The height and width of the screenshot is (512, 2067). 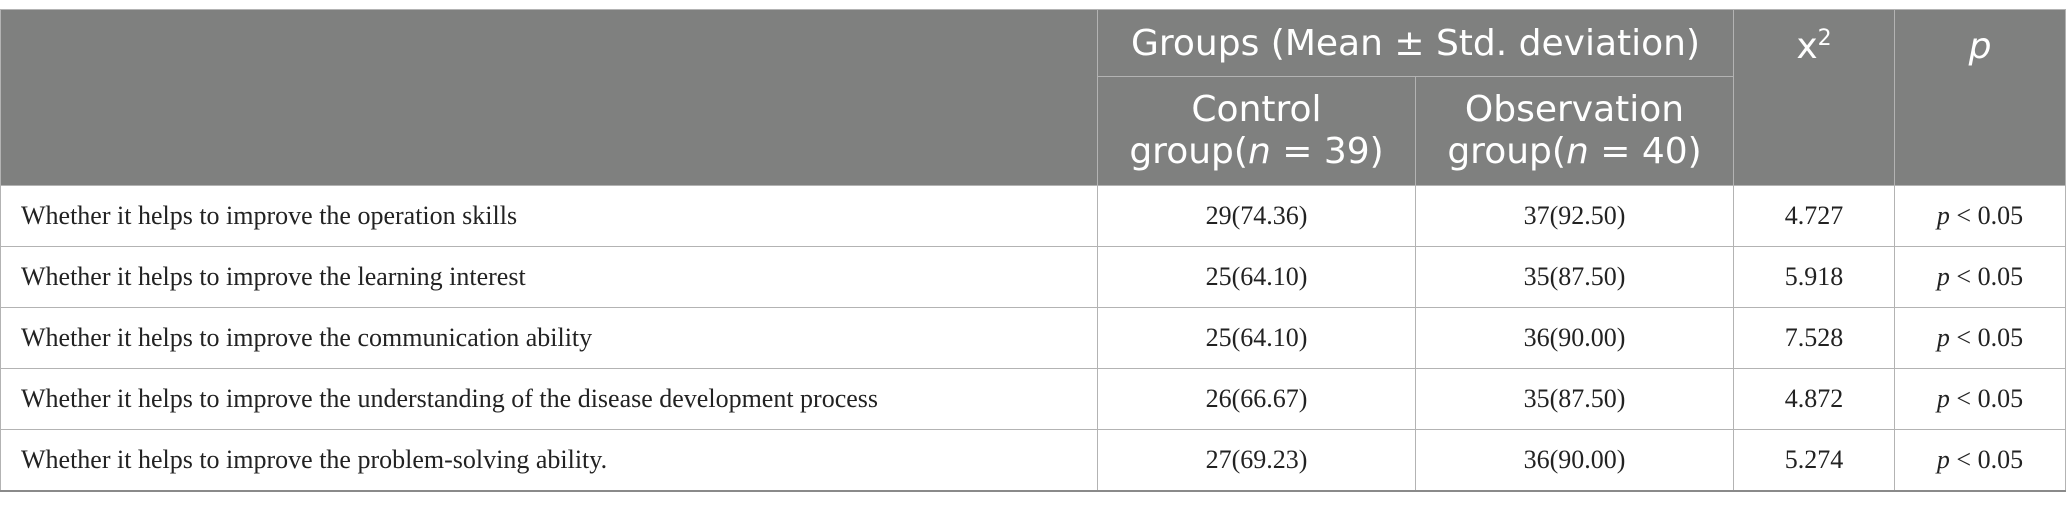 What do you see at coordinates (1814, 399) in the screenshot?
I see `row-chi-value: 4.872` at bounding box center [1814, 399].